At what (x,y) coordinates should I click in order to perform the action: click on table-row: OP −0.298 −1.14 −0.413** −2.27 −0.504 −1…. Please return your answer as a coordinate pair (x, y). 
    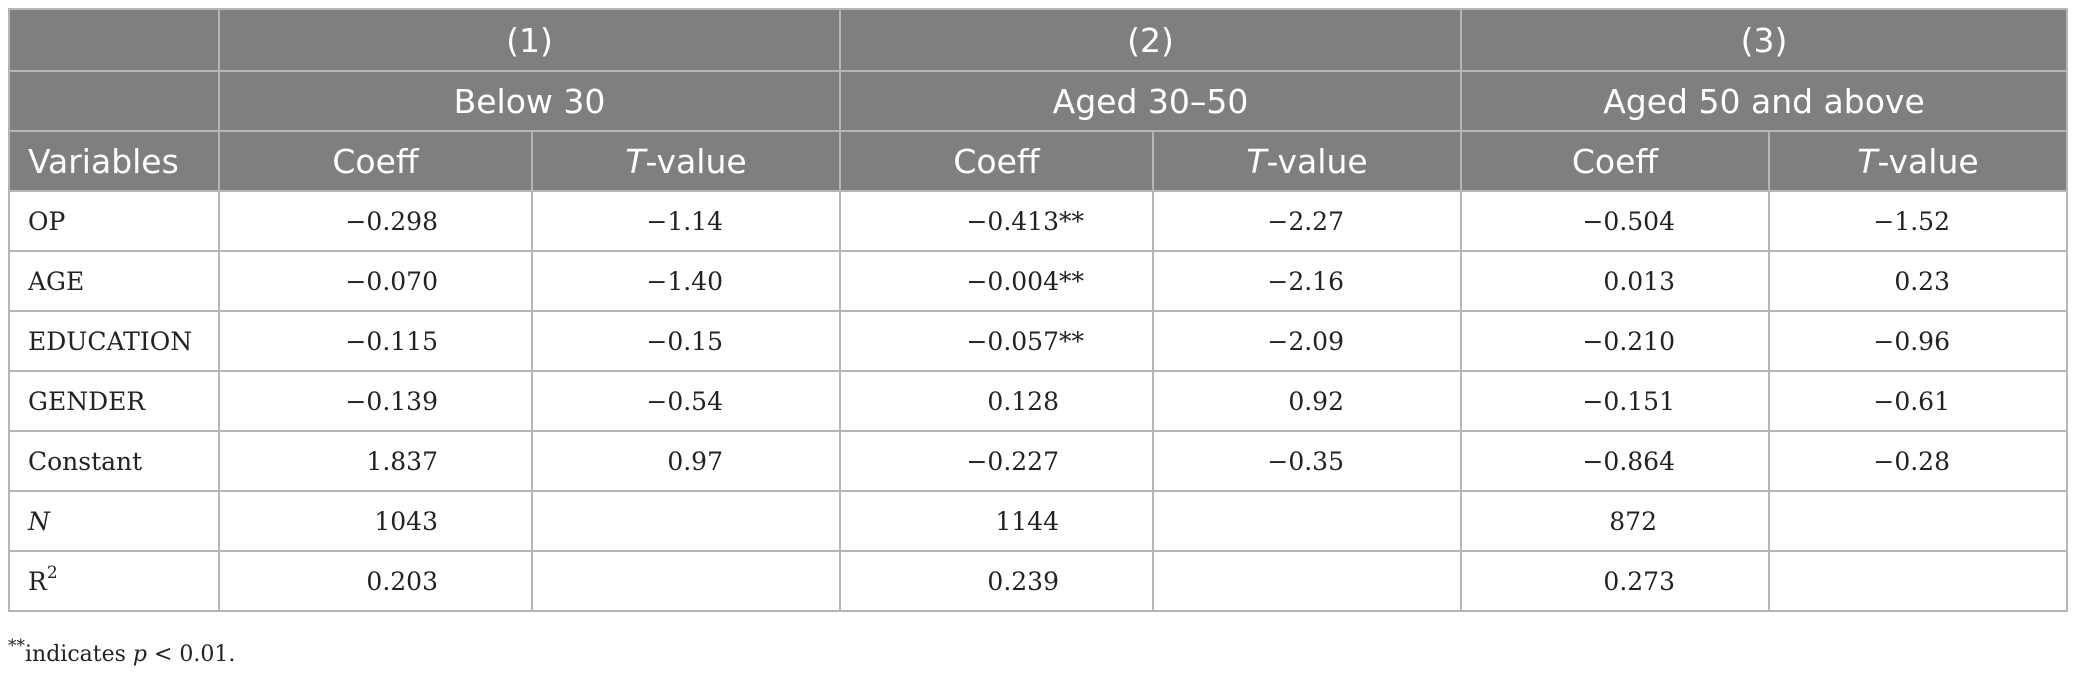
    Looking at the image, I should click on (1038, 221).